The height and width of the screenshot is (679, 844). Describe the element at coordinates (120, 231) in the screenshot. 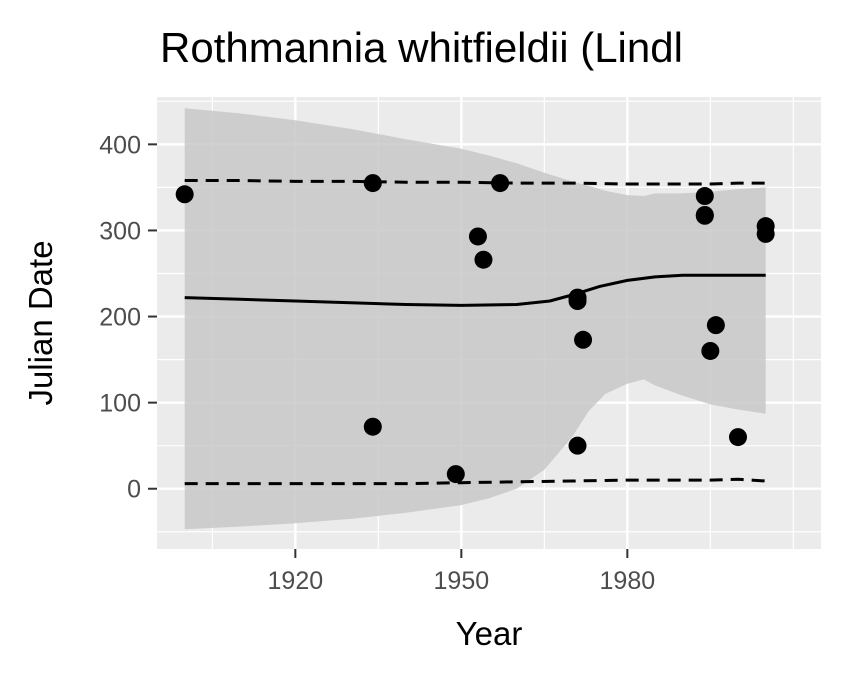

I see `y-tick-label: 300` at that location.